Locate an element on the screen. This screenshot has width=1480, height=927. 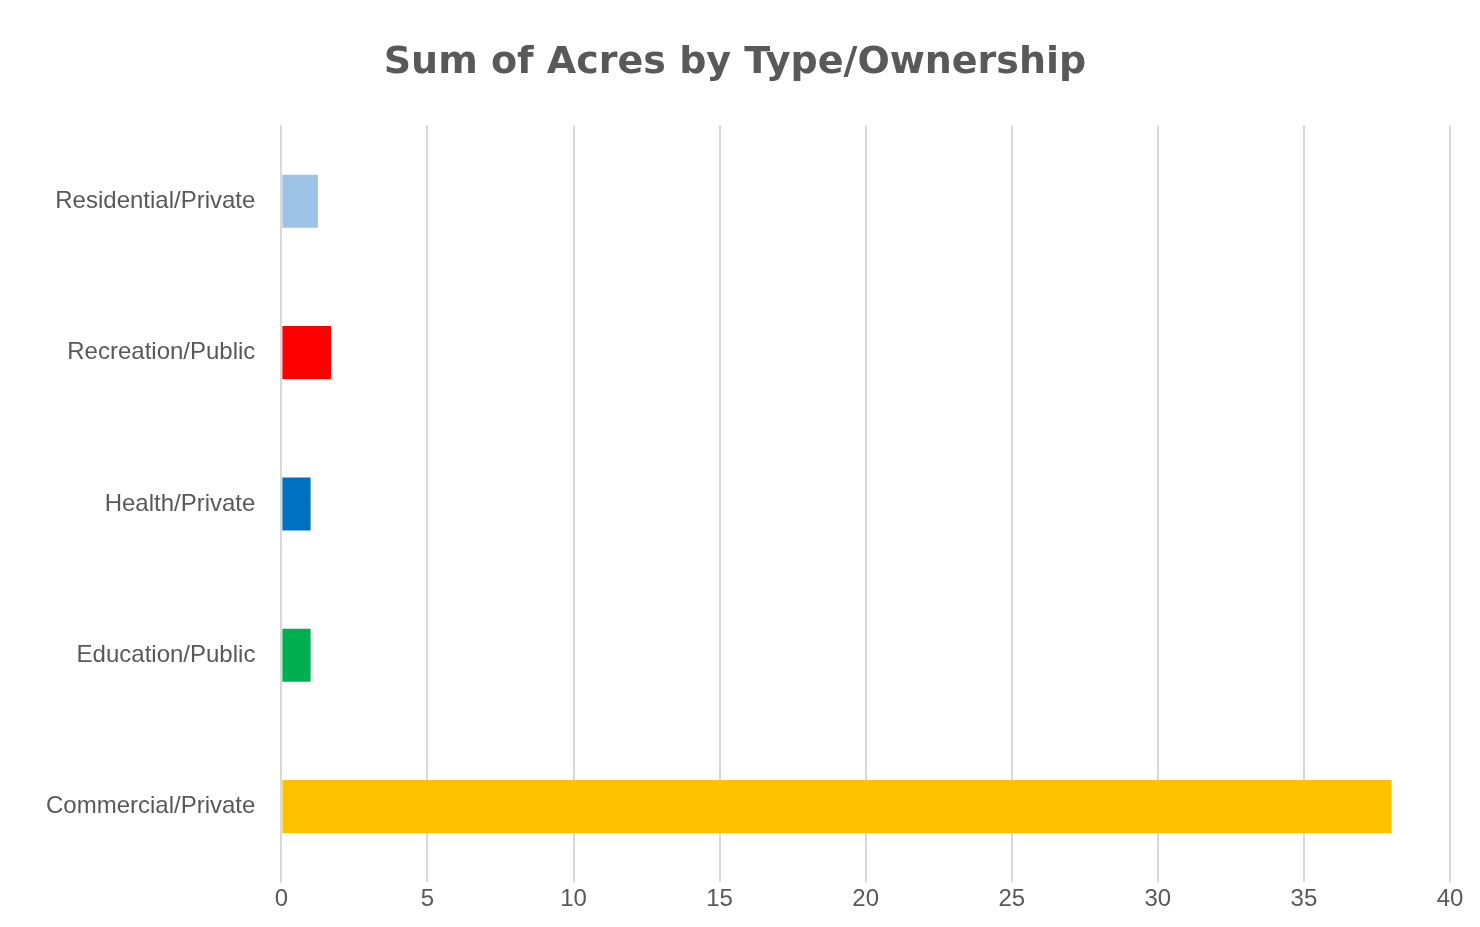
x-tick-label: 5 is located at coordinates (427, 898).